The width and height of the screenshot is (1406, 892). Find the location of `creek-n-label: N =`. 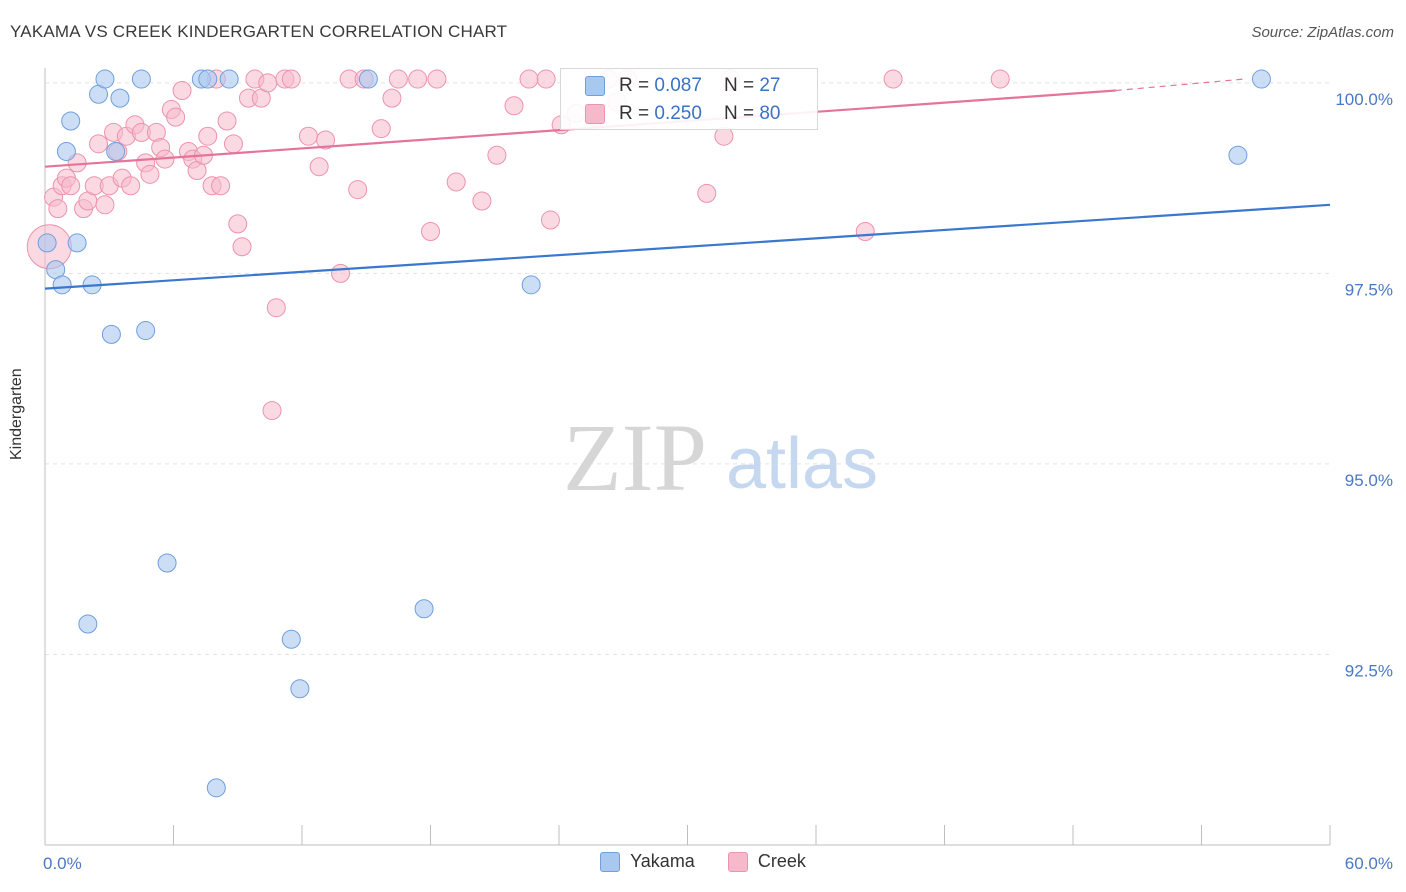

creek-n-label: N = is located at coordinates (739, 113).